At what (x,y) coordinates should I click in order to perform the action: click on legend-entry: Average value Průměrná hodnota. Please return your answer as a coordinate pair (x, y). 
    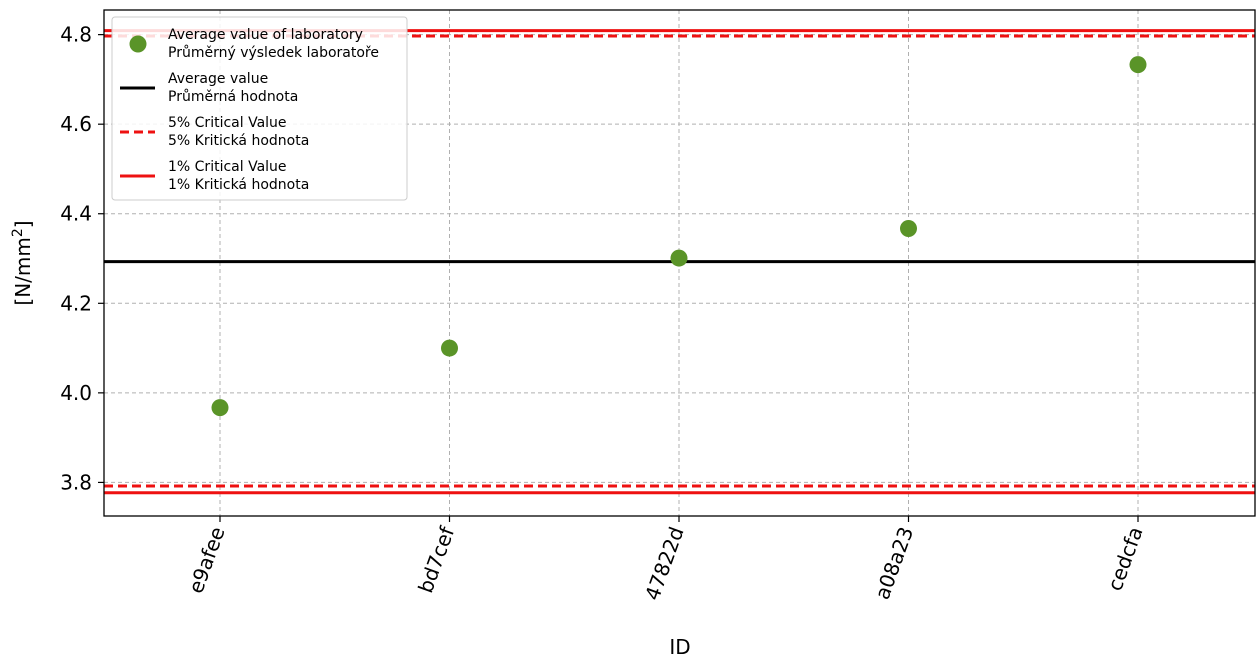
    Looking at the image, I should click on (209, 88).